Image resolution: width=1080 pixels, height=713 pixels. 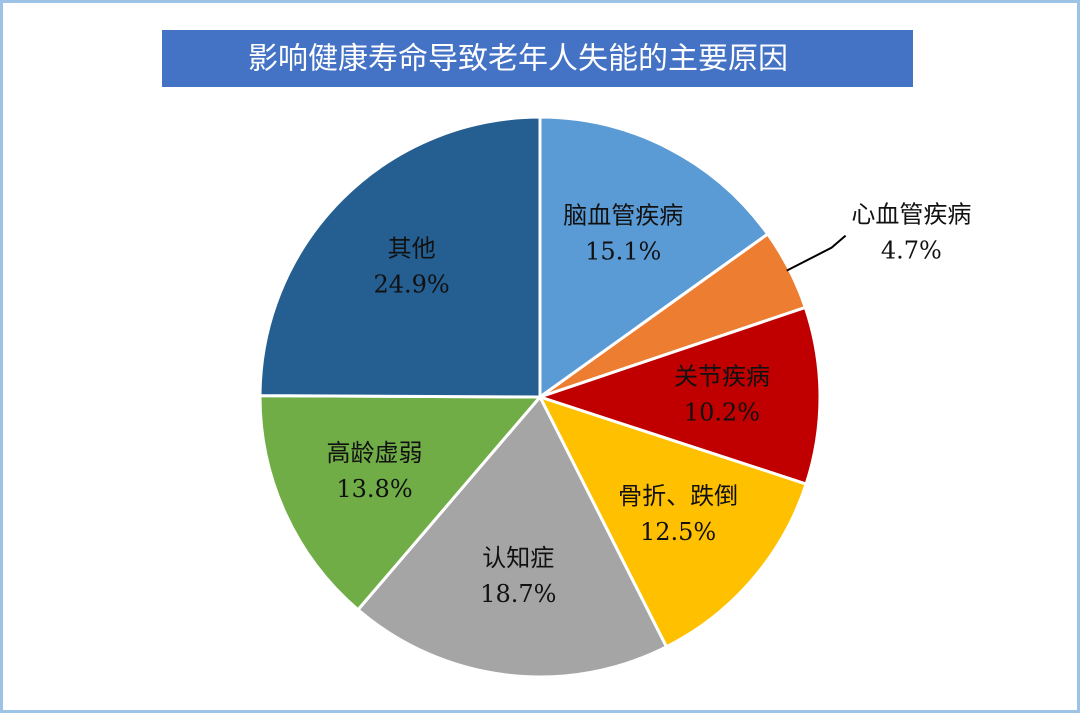 What do you see at coordinates (678, 532) in the screenshot?
I see `value-label: 12.5%` at bounding box center [678, 532].